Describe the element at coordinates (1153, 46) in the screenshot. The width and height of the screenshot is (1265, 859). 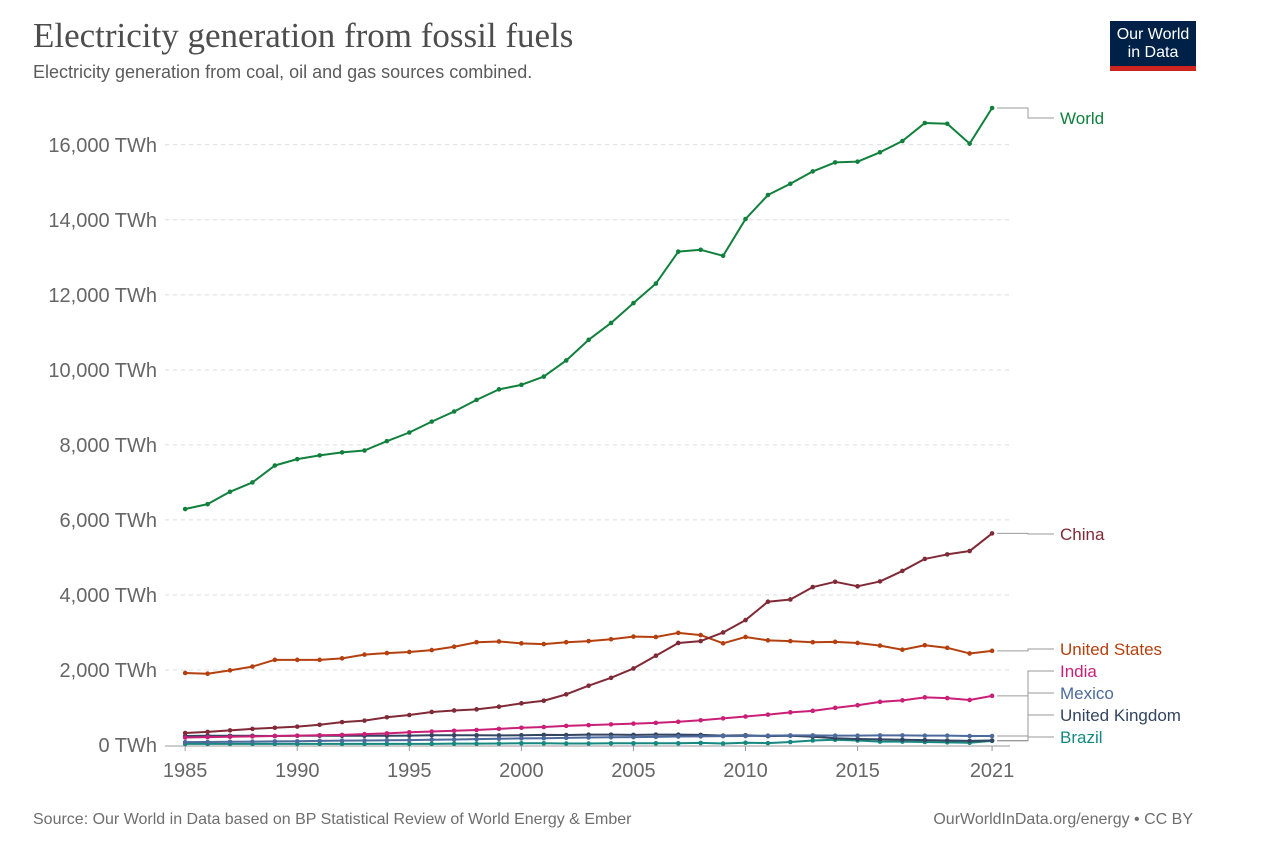
I see `owid-logo: Our World in Data` at that location.